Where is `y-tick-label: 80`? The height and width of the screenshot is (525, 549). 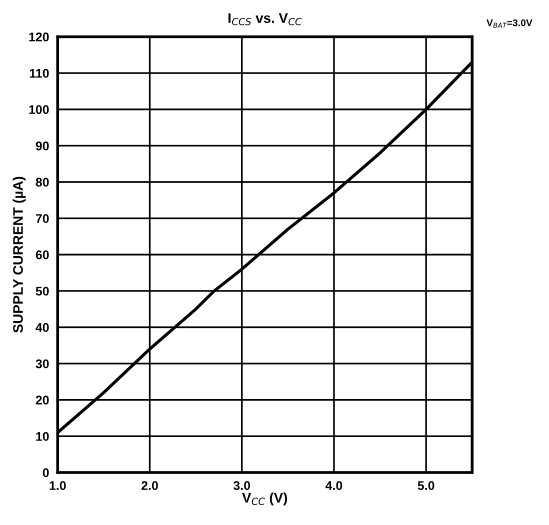 y-tick-label: 80 is located at coordinates (42, 182).